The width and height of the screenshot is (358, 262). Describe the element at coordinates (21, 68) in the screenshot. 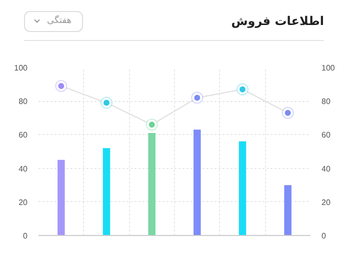

I see `y-tick-label: 100` at that location.